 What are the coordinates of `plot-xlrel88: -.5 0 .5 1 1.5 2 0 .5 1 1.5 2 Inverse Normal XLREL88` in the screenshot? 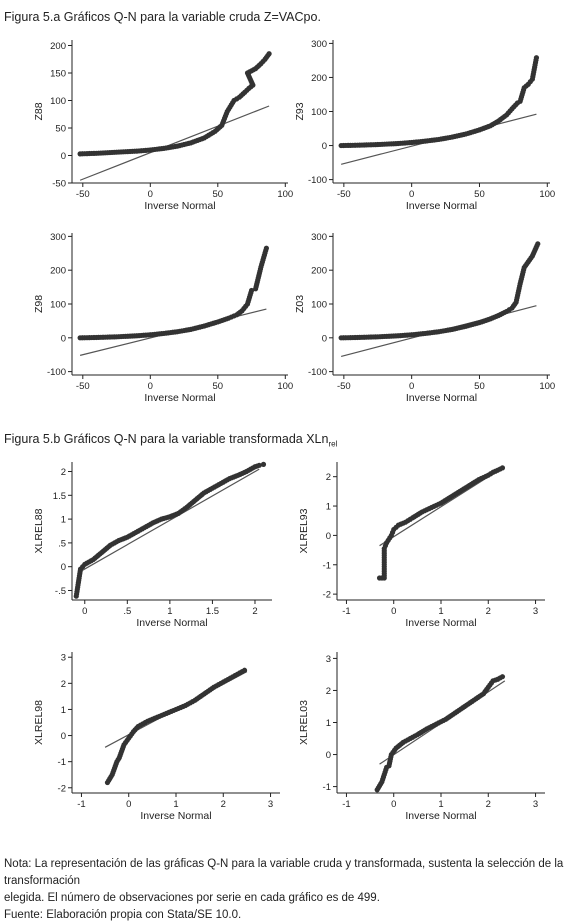 It's located at (152, 545).